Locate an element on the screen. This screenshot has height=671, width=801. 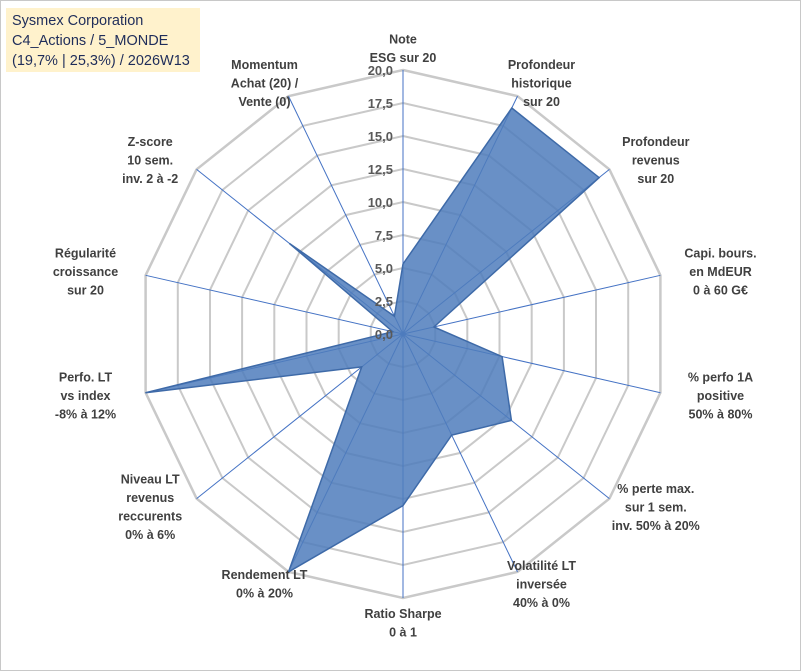
axis-label-line: croissance is located at coordinates (85, 272).